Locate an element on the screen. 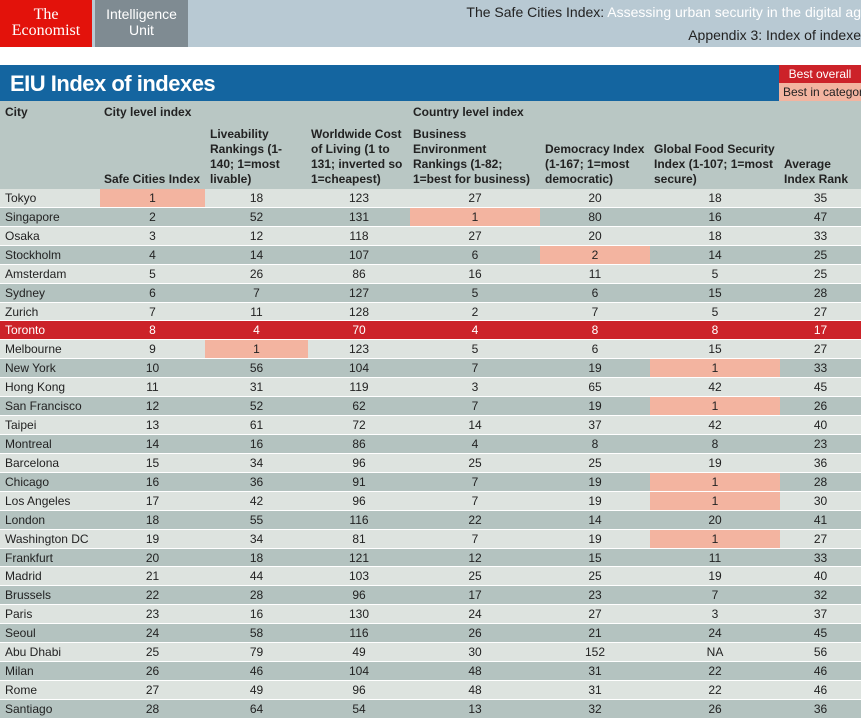 The image size is (861, 719). cell-democracy: 2 is located at coordinates (595, 254).